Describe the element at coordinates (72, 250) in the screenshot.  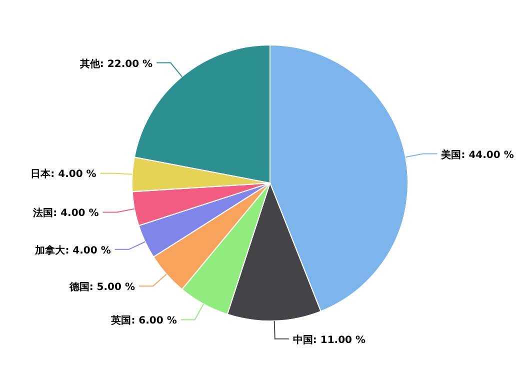
I see `slice-label: 加拿大: 4.00 %` at that location.